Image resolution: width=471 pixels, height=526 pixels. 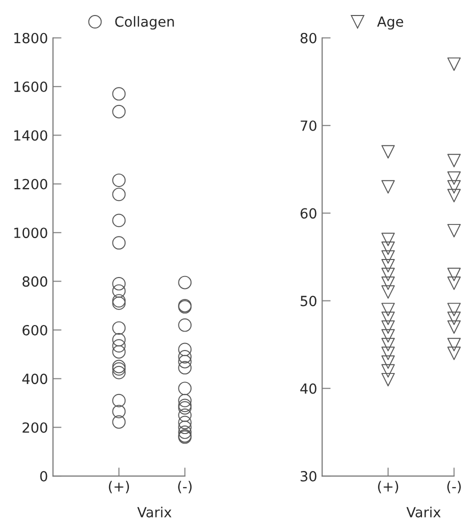 I want to click on y-tick-label: 60, so click(x=308, y=213).